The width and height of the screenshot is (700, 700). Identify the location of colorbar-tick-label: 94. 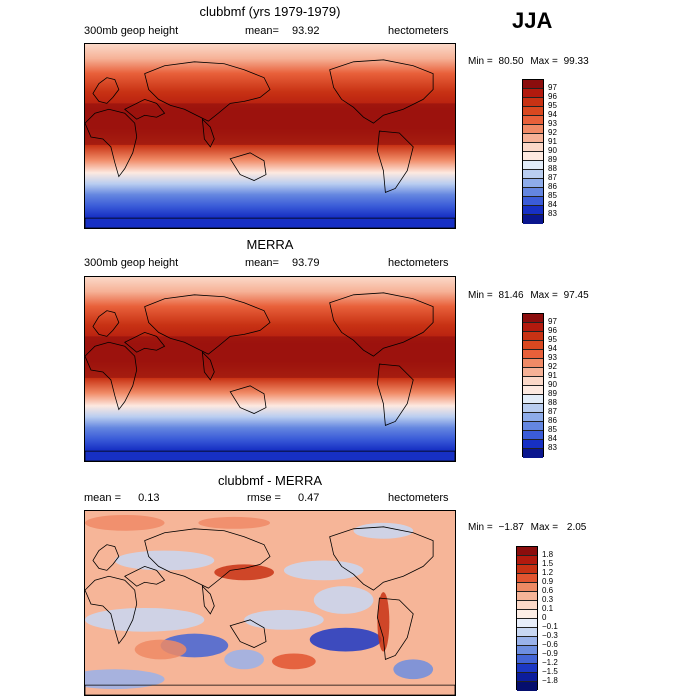
(552, 114).